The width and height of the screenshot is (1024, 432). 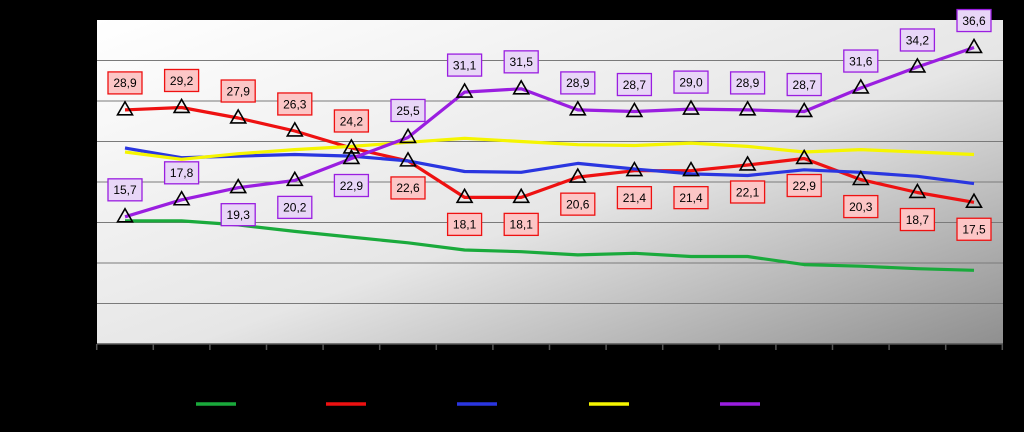 I want to click on data-label-text: 15,7, so click(x=125, y=190).